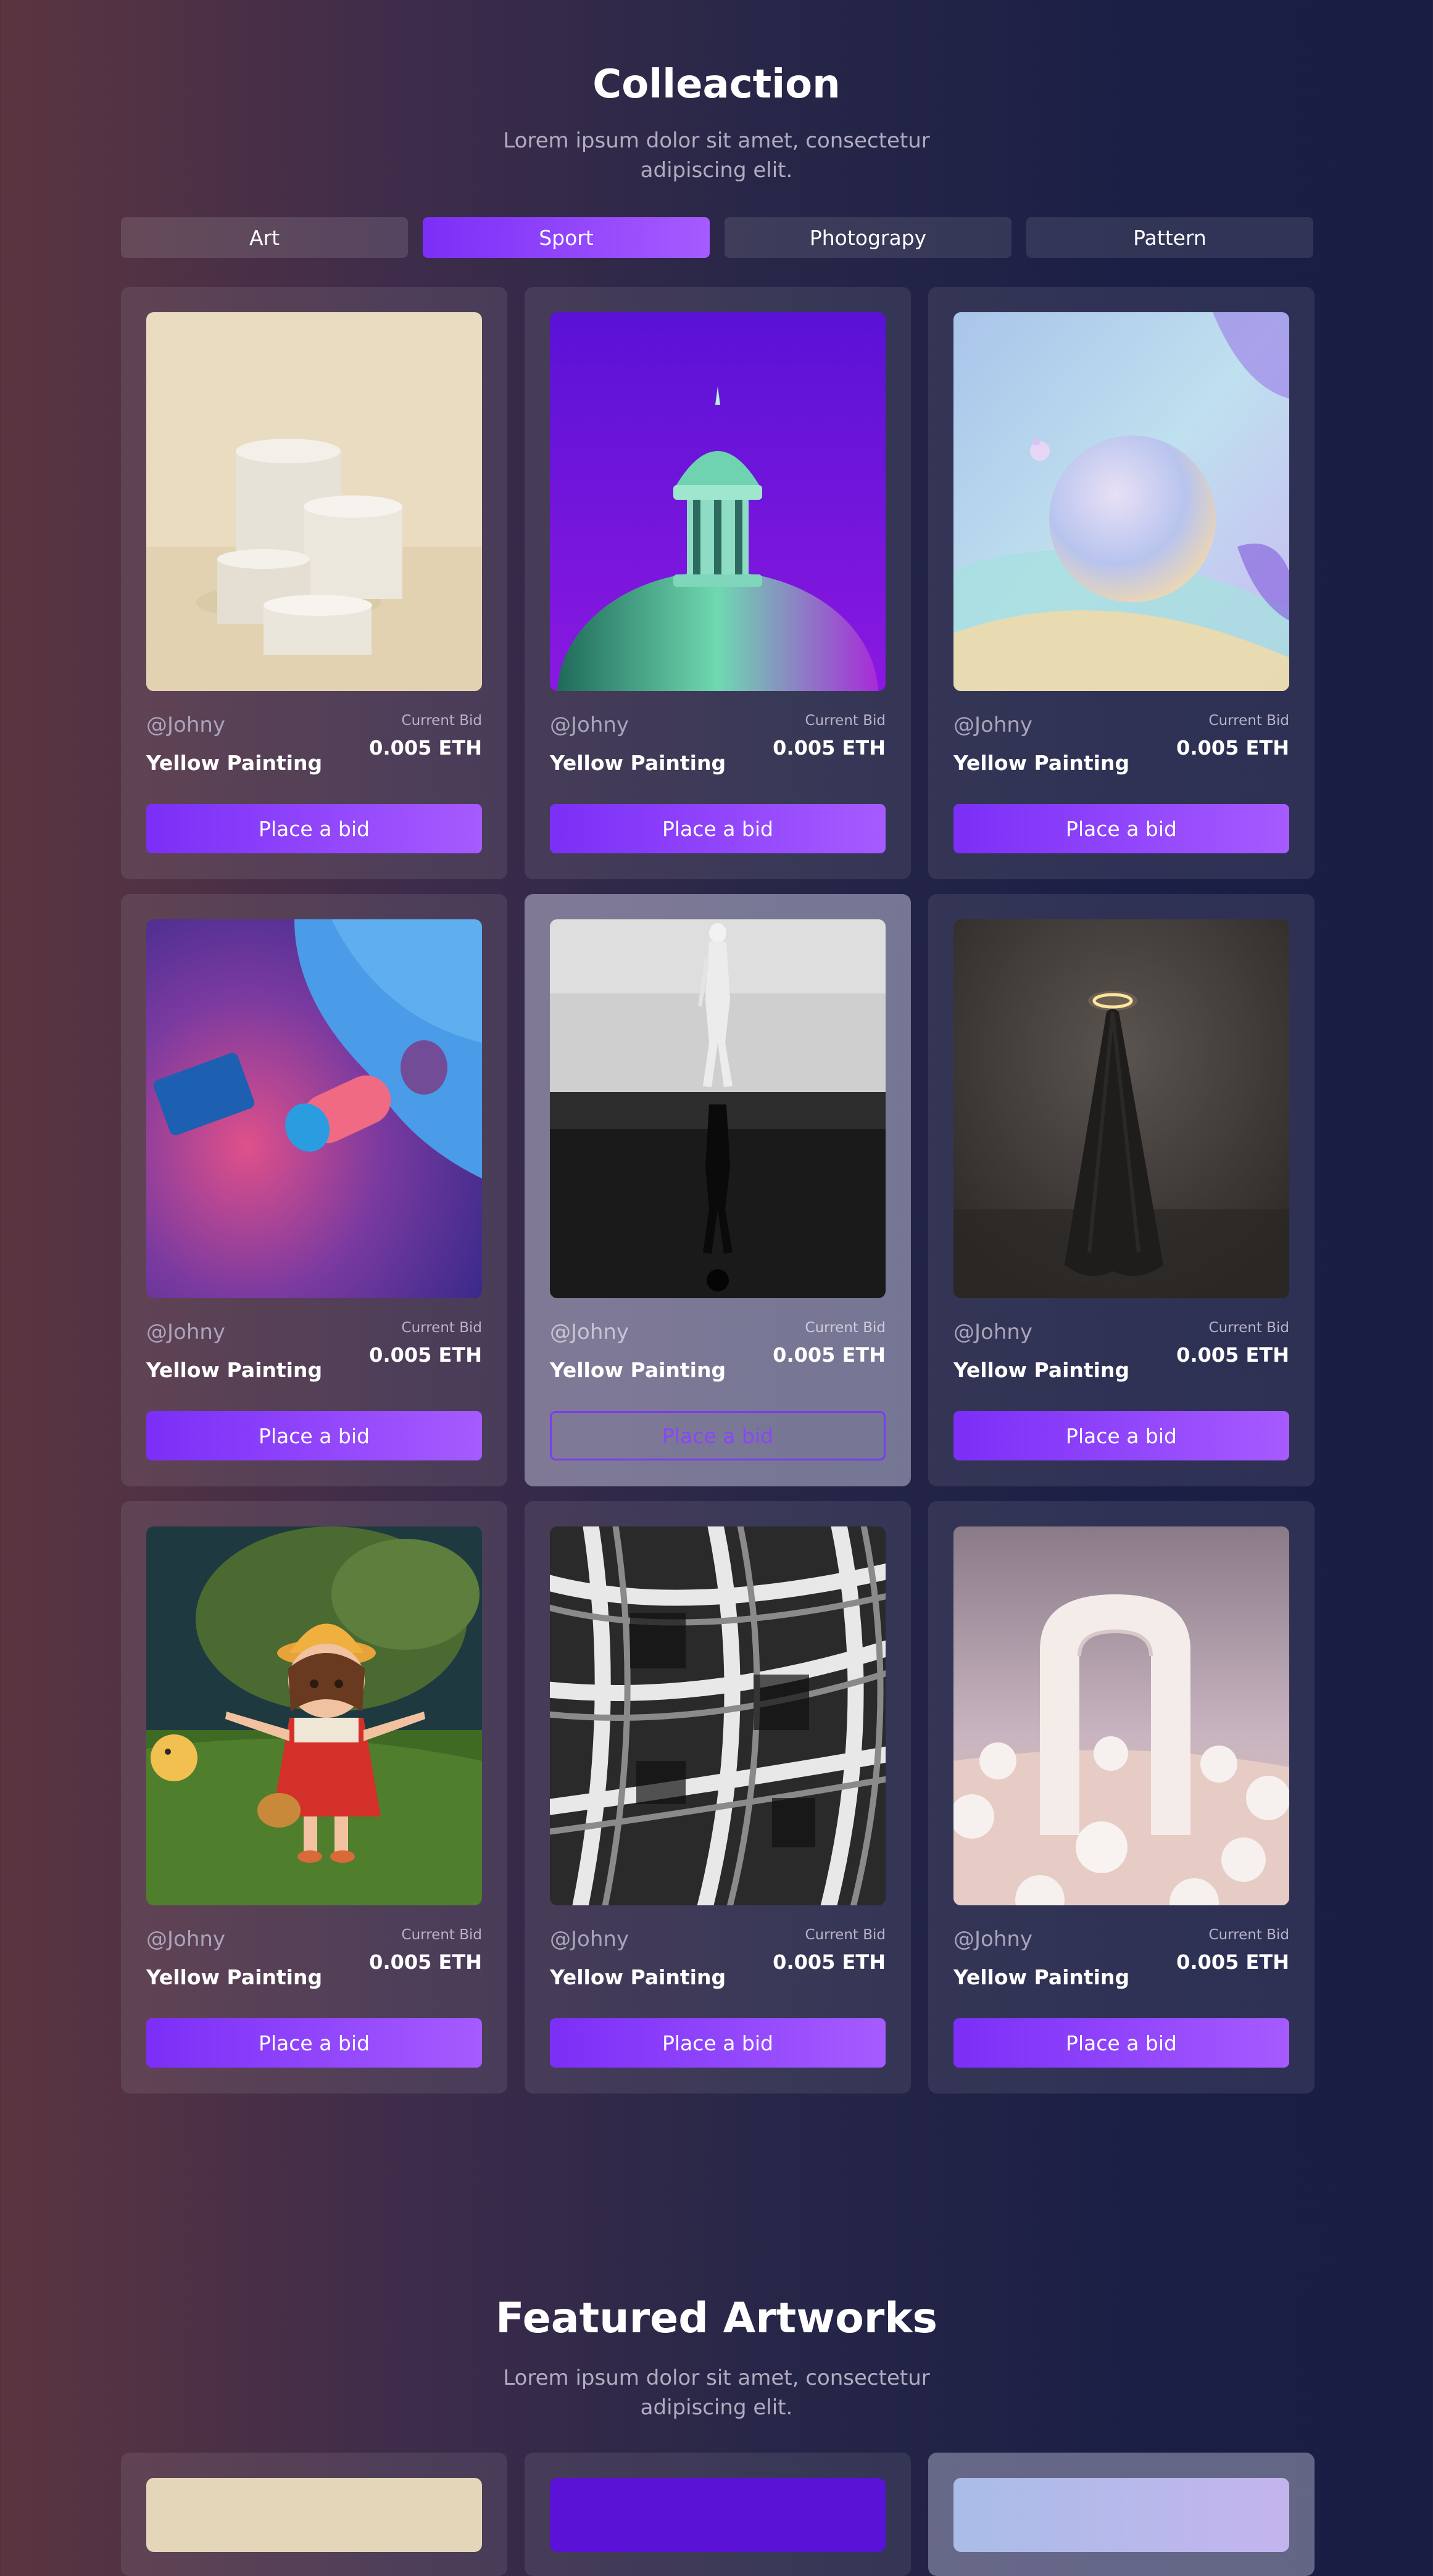 The width and height of the screenshot is (1433, 2576). Describe the element at coordinates (1169, 237) in the screenshot. I see `tab-pattern: Pattern` at that location.